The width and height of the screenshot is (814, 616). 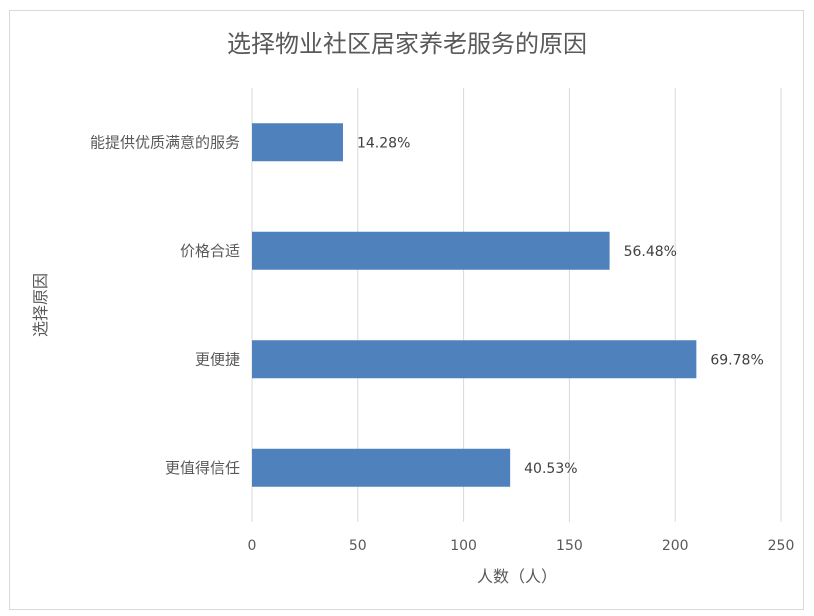 What do you see at coordinates (165, 142) in the screenshot?
I see `category-label: 能提供优质满意的服务` at bounding box center [165, 142].